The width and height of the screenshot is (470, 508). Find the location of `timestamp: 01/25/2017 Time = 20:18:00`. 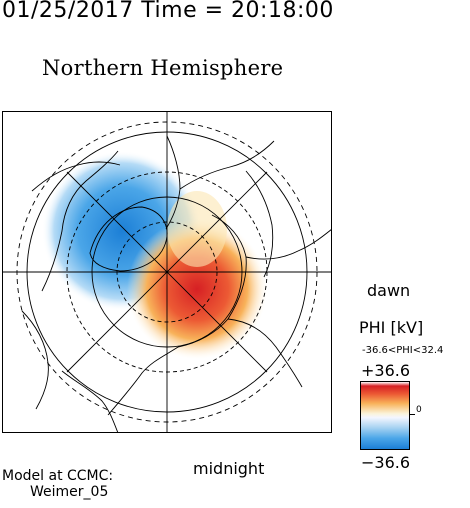

timestamp: 01/25/2017 Time = 20:18:00 is located at coordinates (168, 11).